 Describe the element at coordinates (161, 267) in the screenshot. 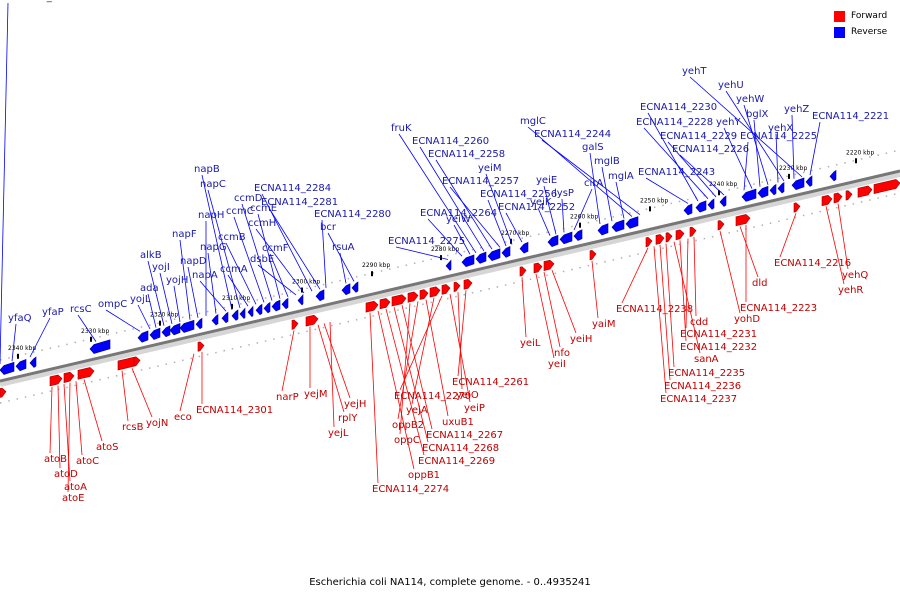

I see `reverse-gene-label: yojI` at that location.